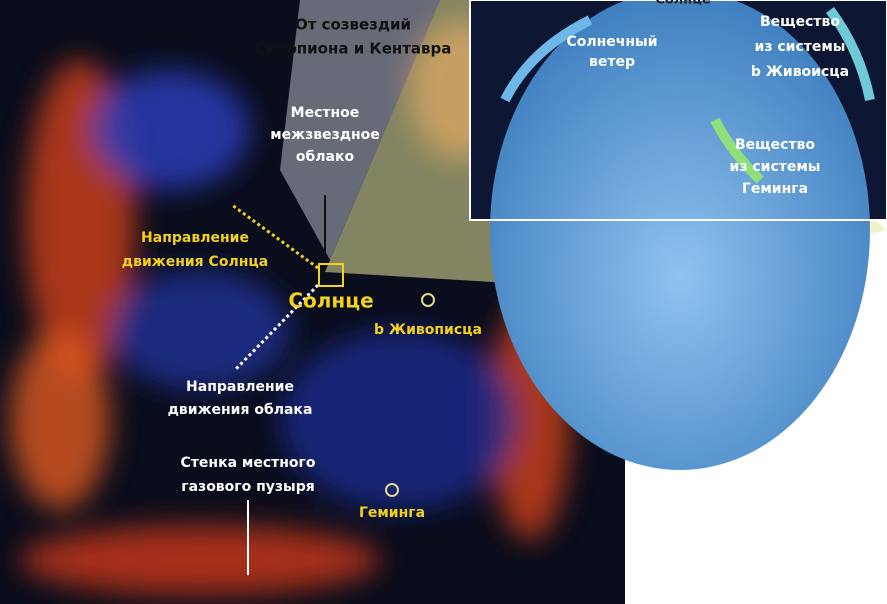 The image size is (887, 604). I want to click on label: Стенка местного, so click(248, 463).